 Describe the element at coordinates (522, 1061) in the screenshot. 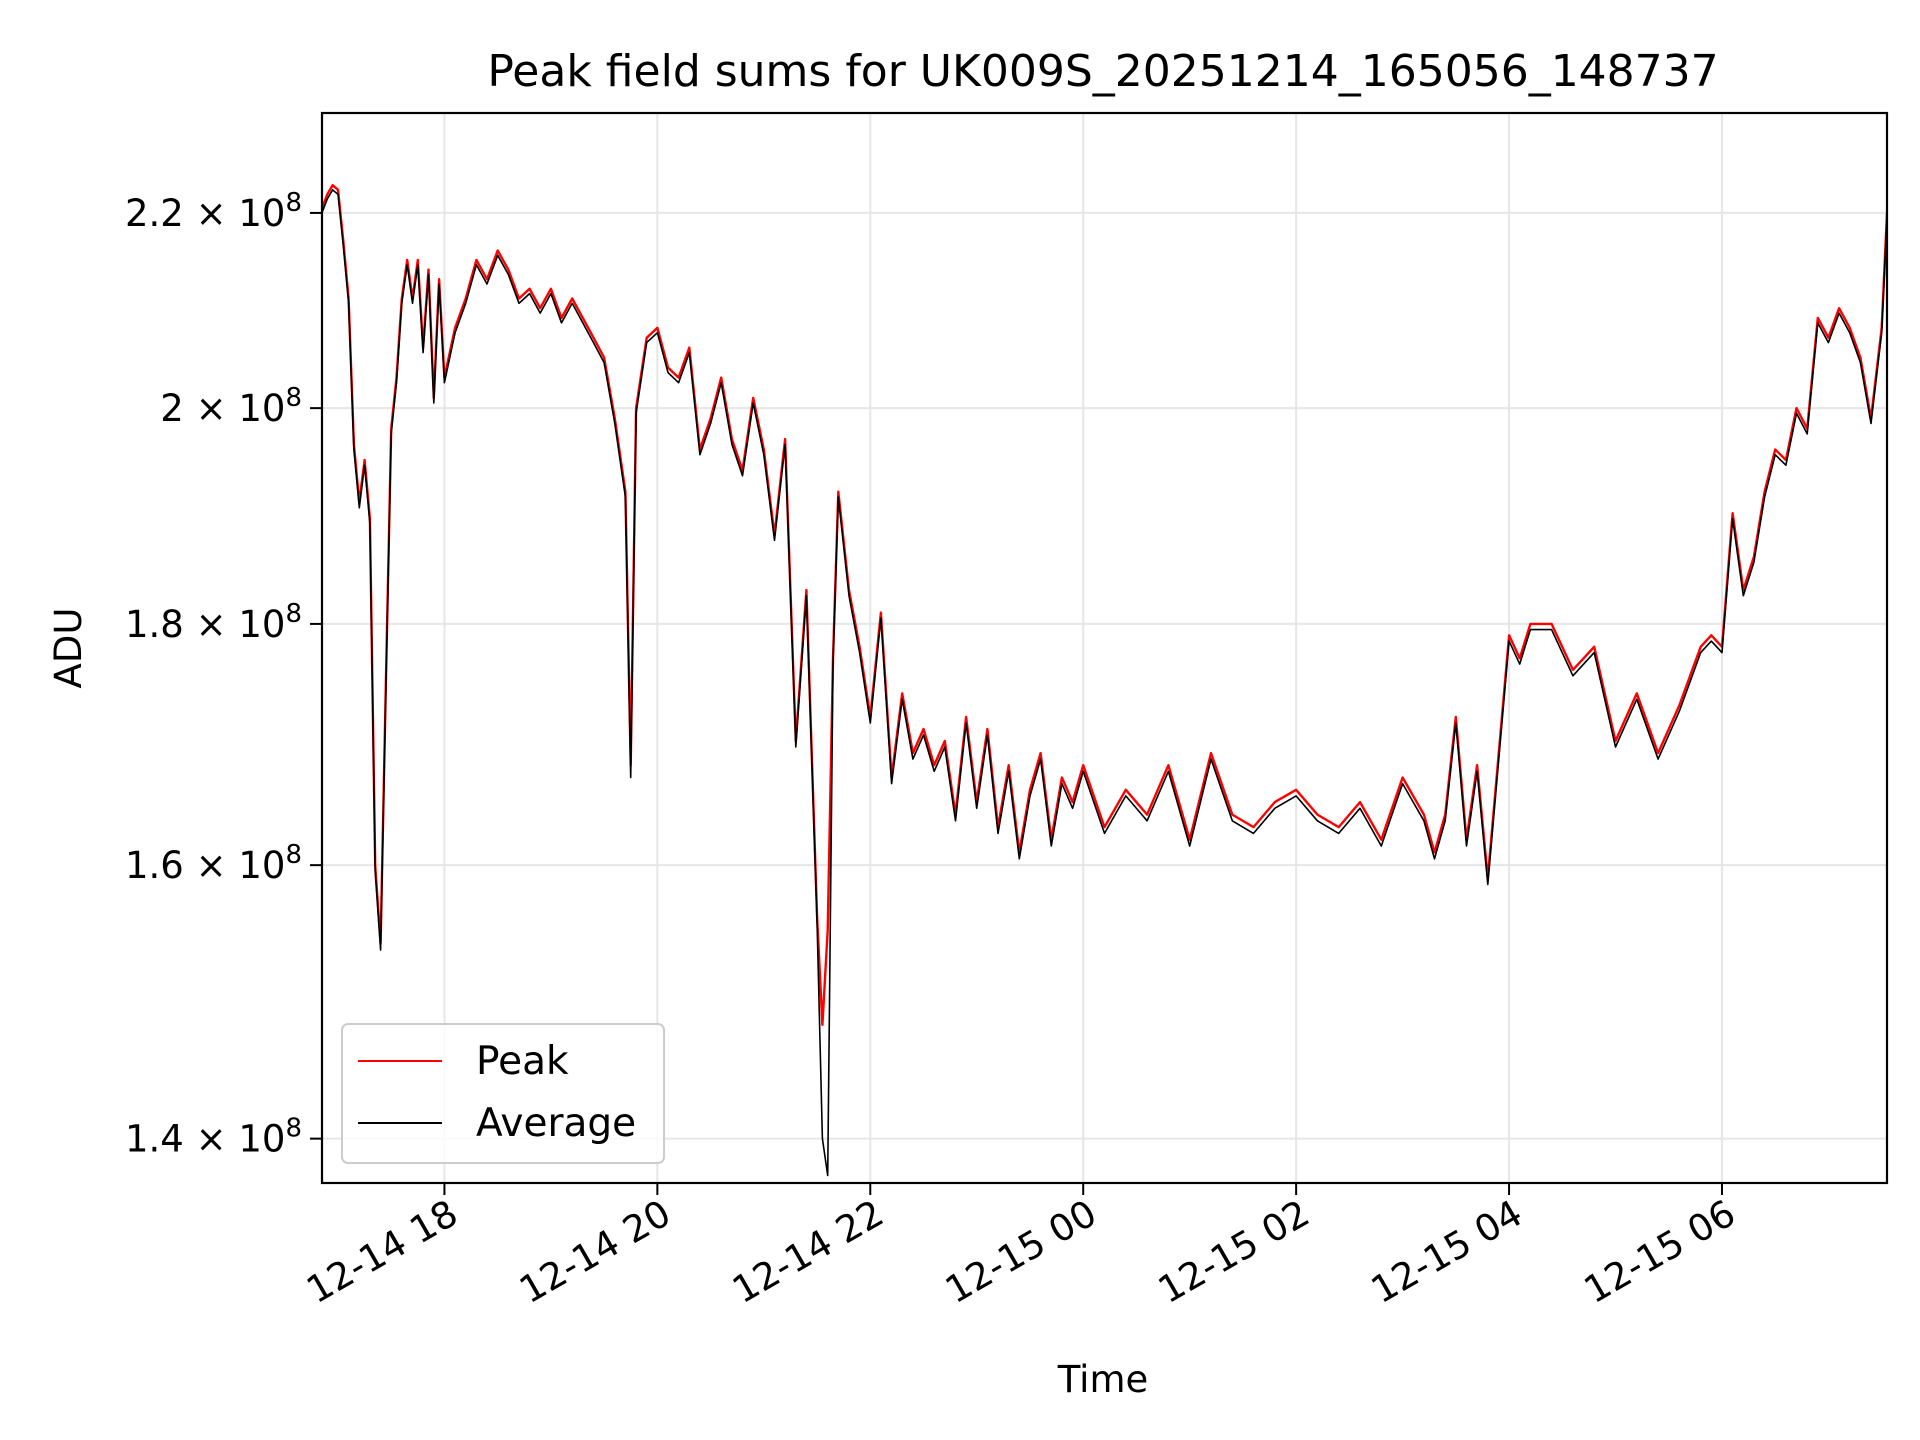

I see `legend-peak-label: Peak` at that location.